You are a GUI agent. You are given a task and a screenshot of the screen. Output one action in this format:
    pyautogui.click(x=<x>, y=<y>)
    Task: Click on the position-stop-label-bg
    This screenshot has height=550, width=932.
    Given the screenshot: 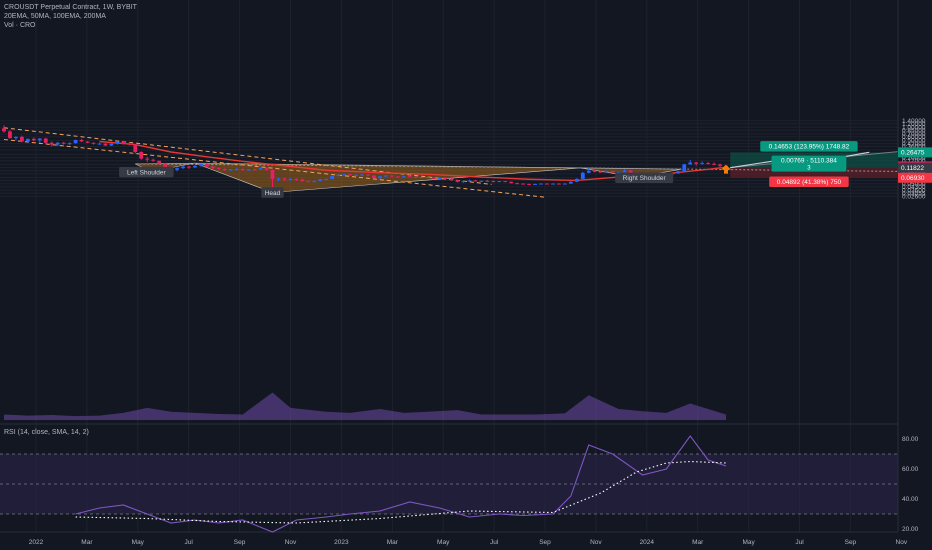 What is the action you would take?
    pyautogui.click(x=809, y=181)
    